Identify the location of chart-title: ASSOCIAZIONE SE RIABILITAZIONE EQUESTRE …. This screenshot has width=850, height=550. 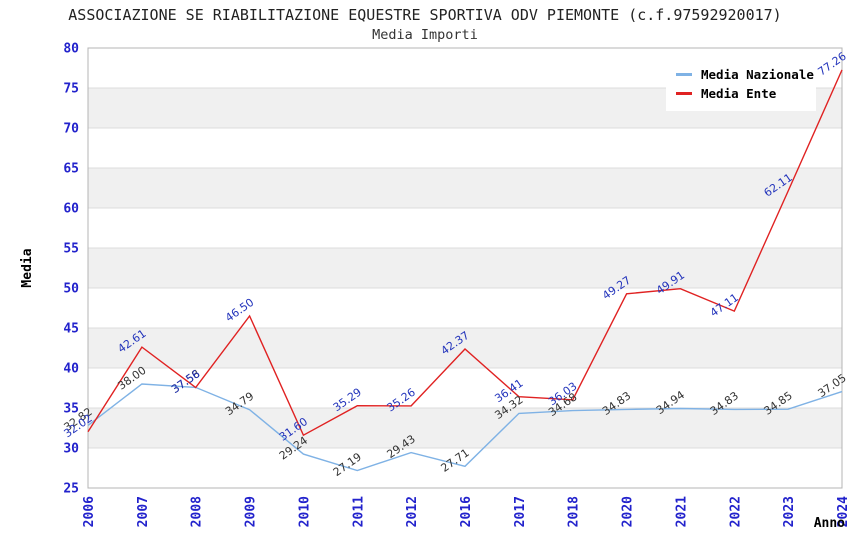
(425, 15).